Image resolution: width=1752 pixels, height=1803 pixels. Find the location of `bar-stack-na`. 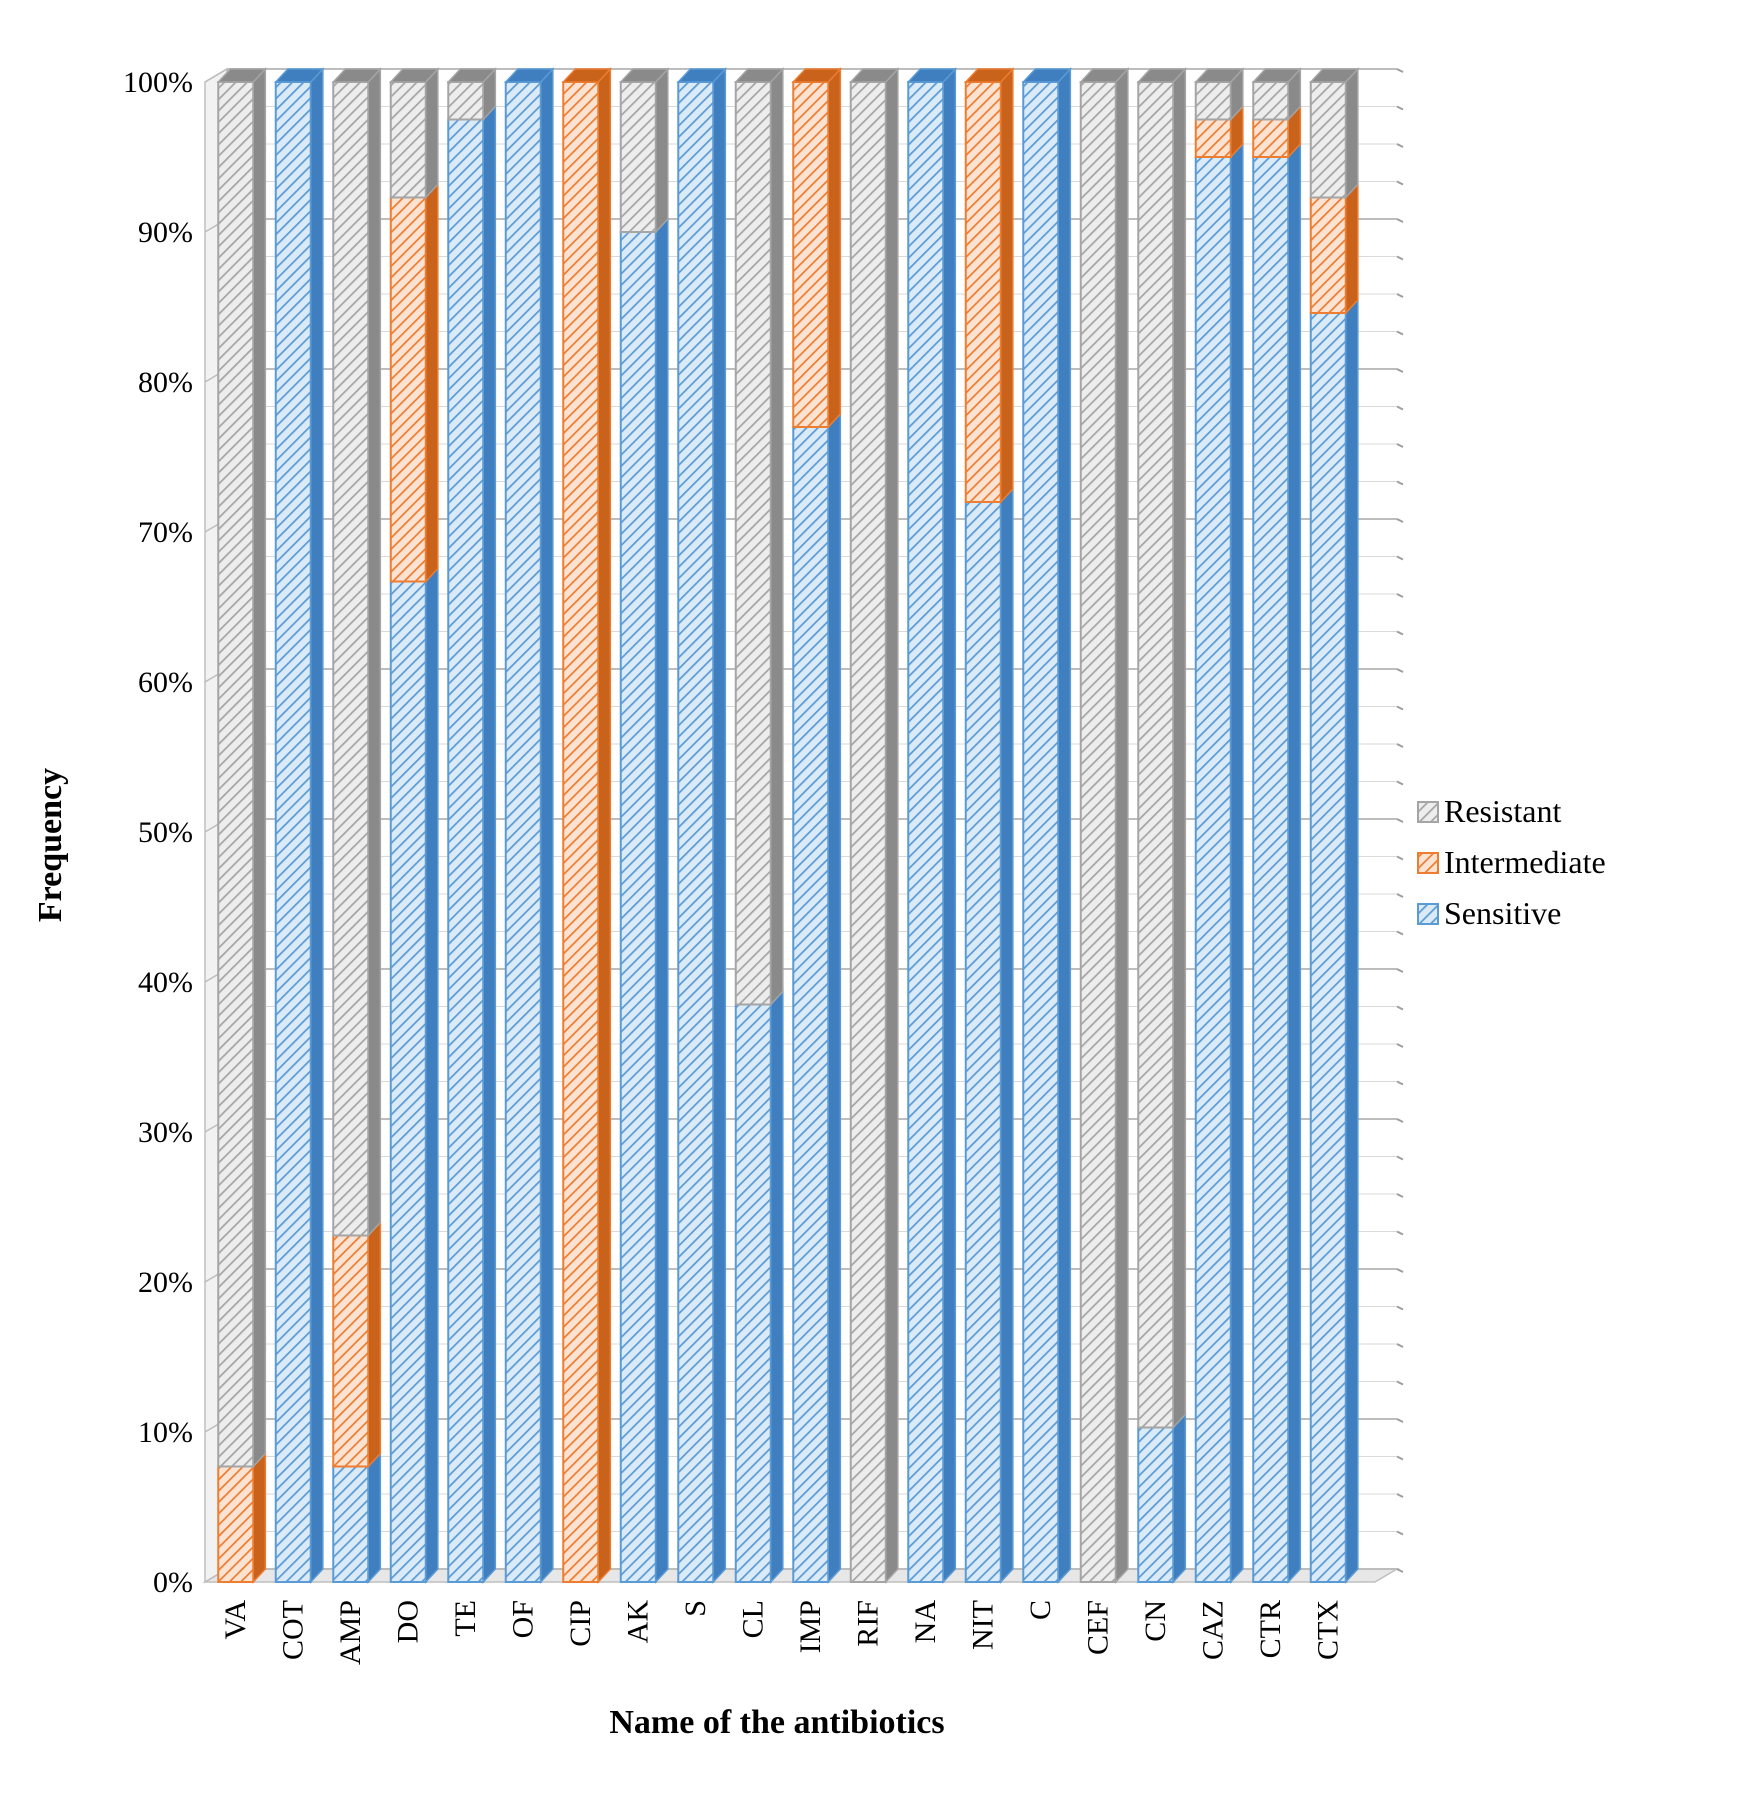

bar-stack-na is located at coordinates (932, 825).